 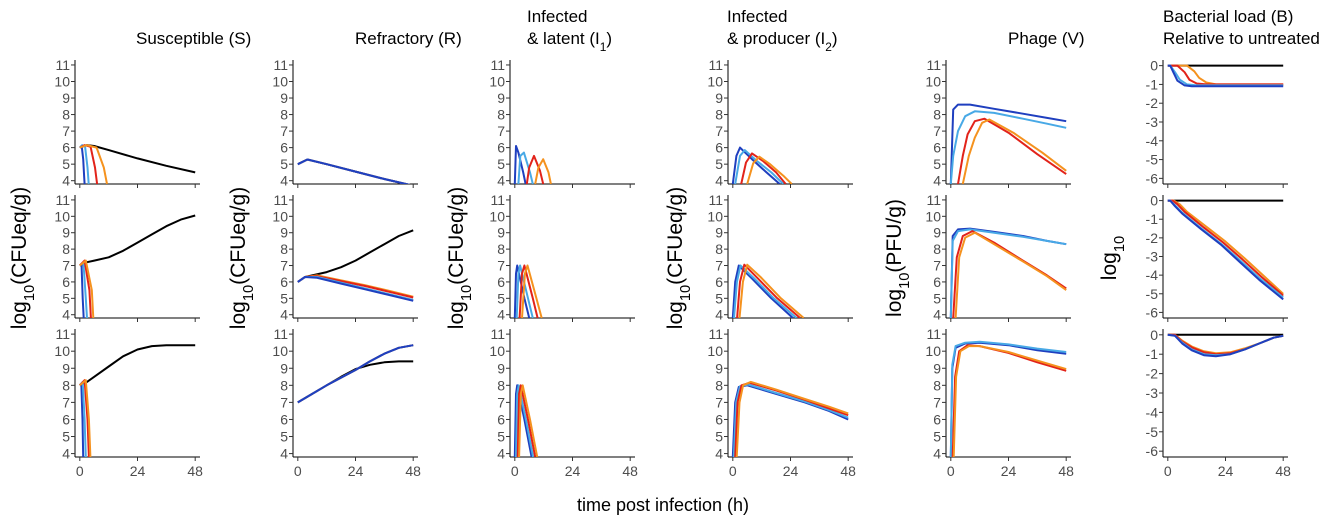 What do you see at coordinates (1241, 38) in the screenshot?
I see `panel-title-line: Relative to untreated` at bounding box center [1241, 38].